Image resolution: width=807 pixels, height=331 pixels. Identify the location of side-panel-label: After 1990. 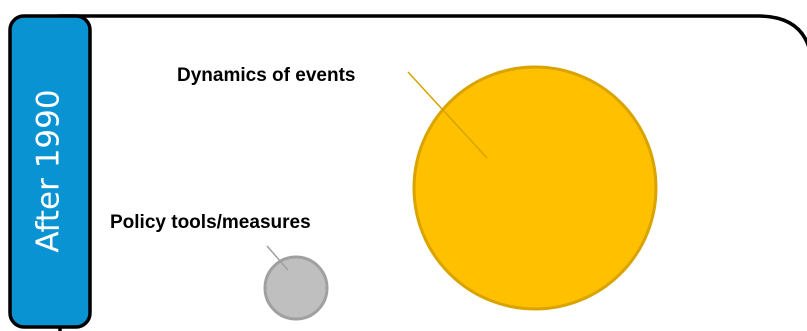
(49, 170).